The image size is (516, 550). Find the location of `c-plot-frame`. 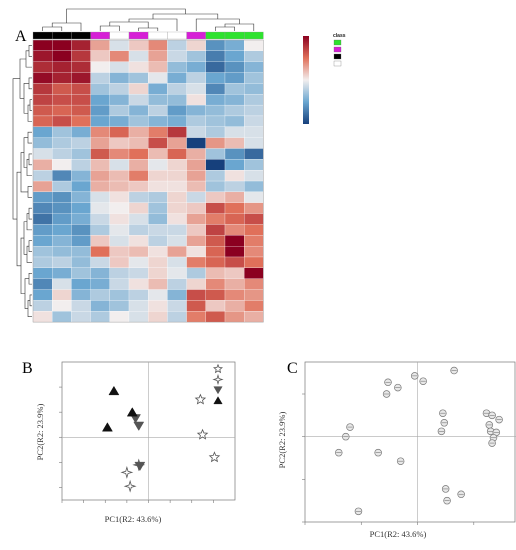

c-plot-frame is located at coordinates (410, 442).